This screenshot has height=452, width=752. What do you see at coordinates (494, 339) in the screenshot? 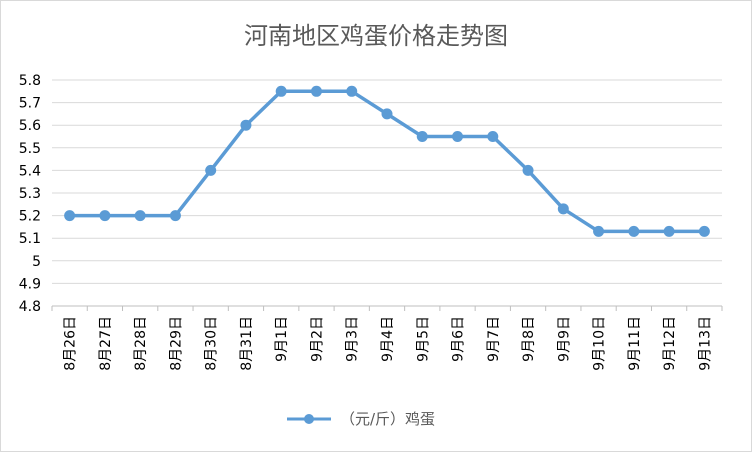
I see `x-tick-label: 9月7日` at bounding box center [494, 339].